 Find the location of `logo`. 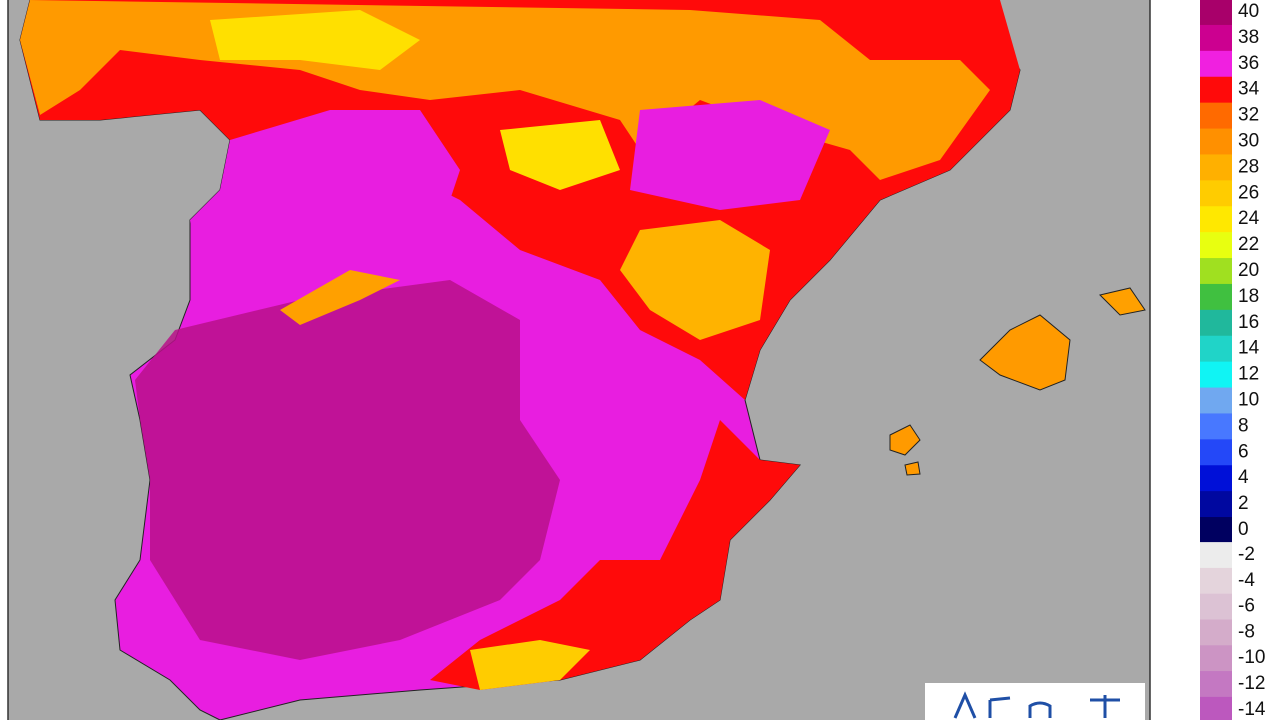

logo is located at coordinates (1035, 703).